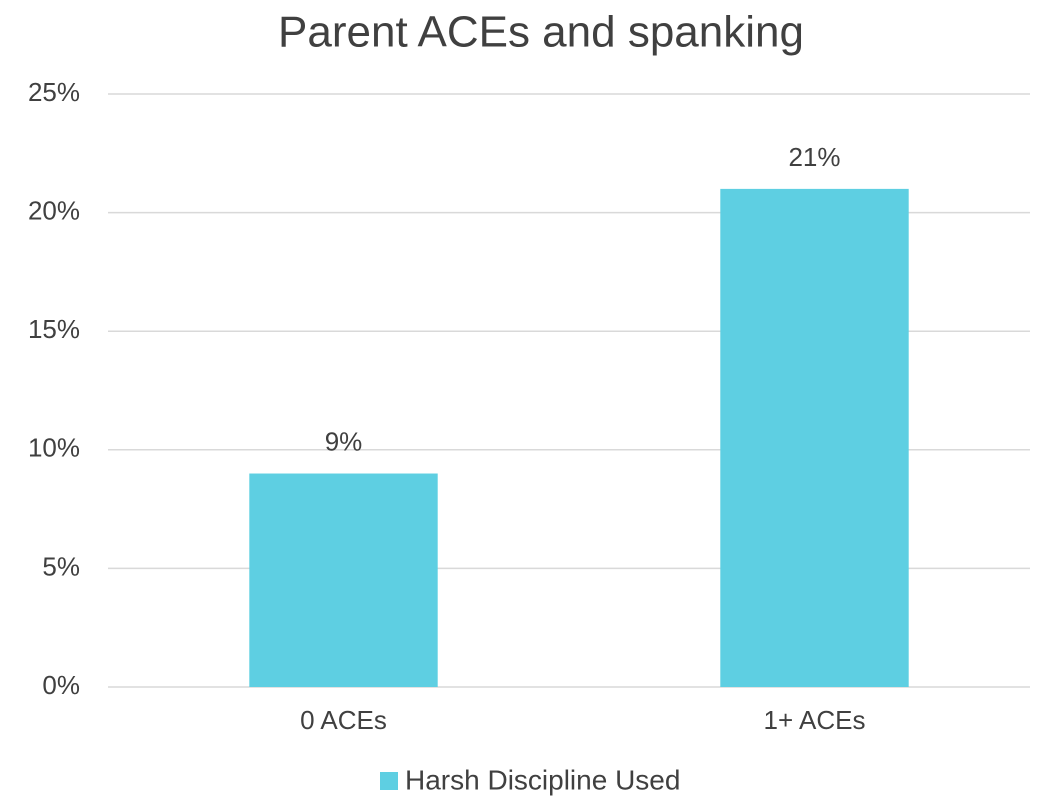  I want to click on data-label: 9%, so click(344, 441).